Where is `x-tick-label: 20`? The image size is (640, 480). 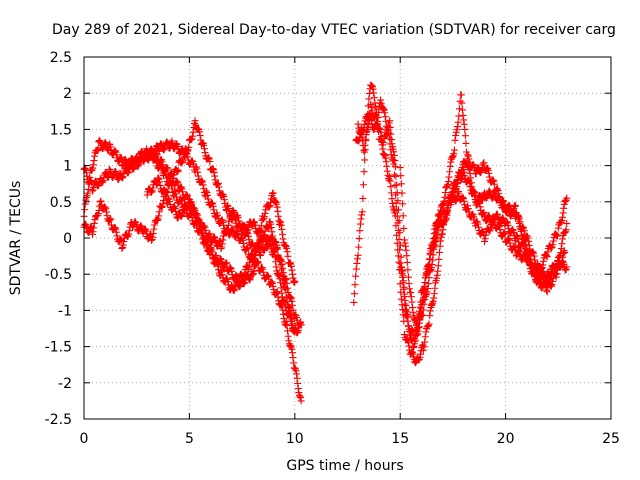
x-tick-label: 20 is located at coordinates (506, 439).